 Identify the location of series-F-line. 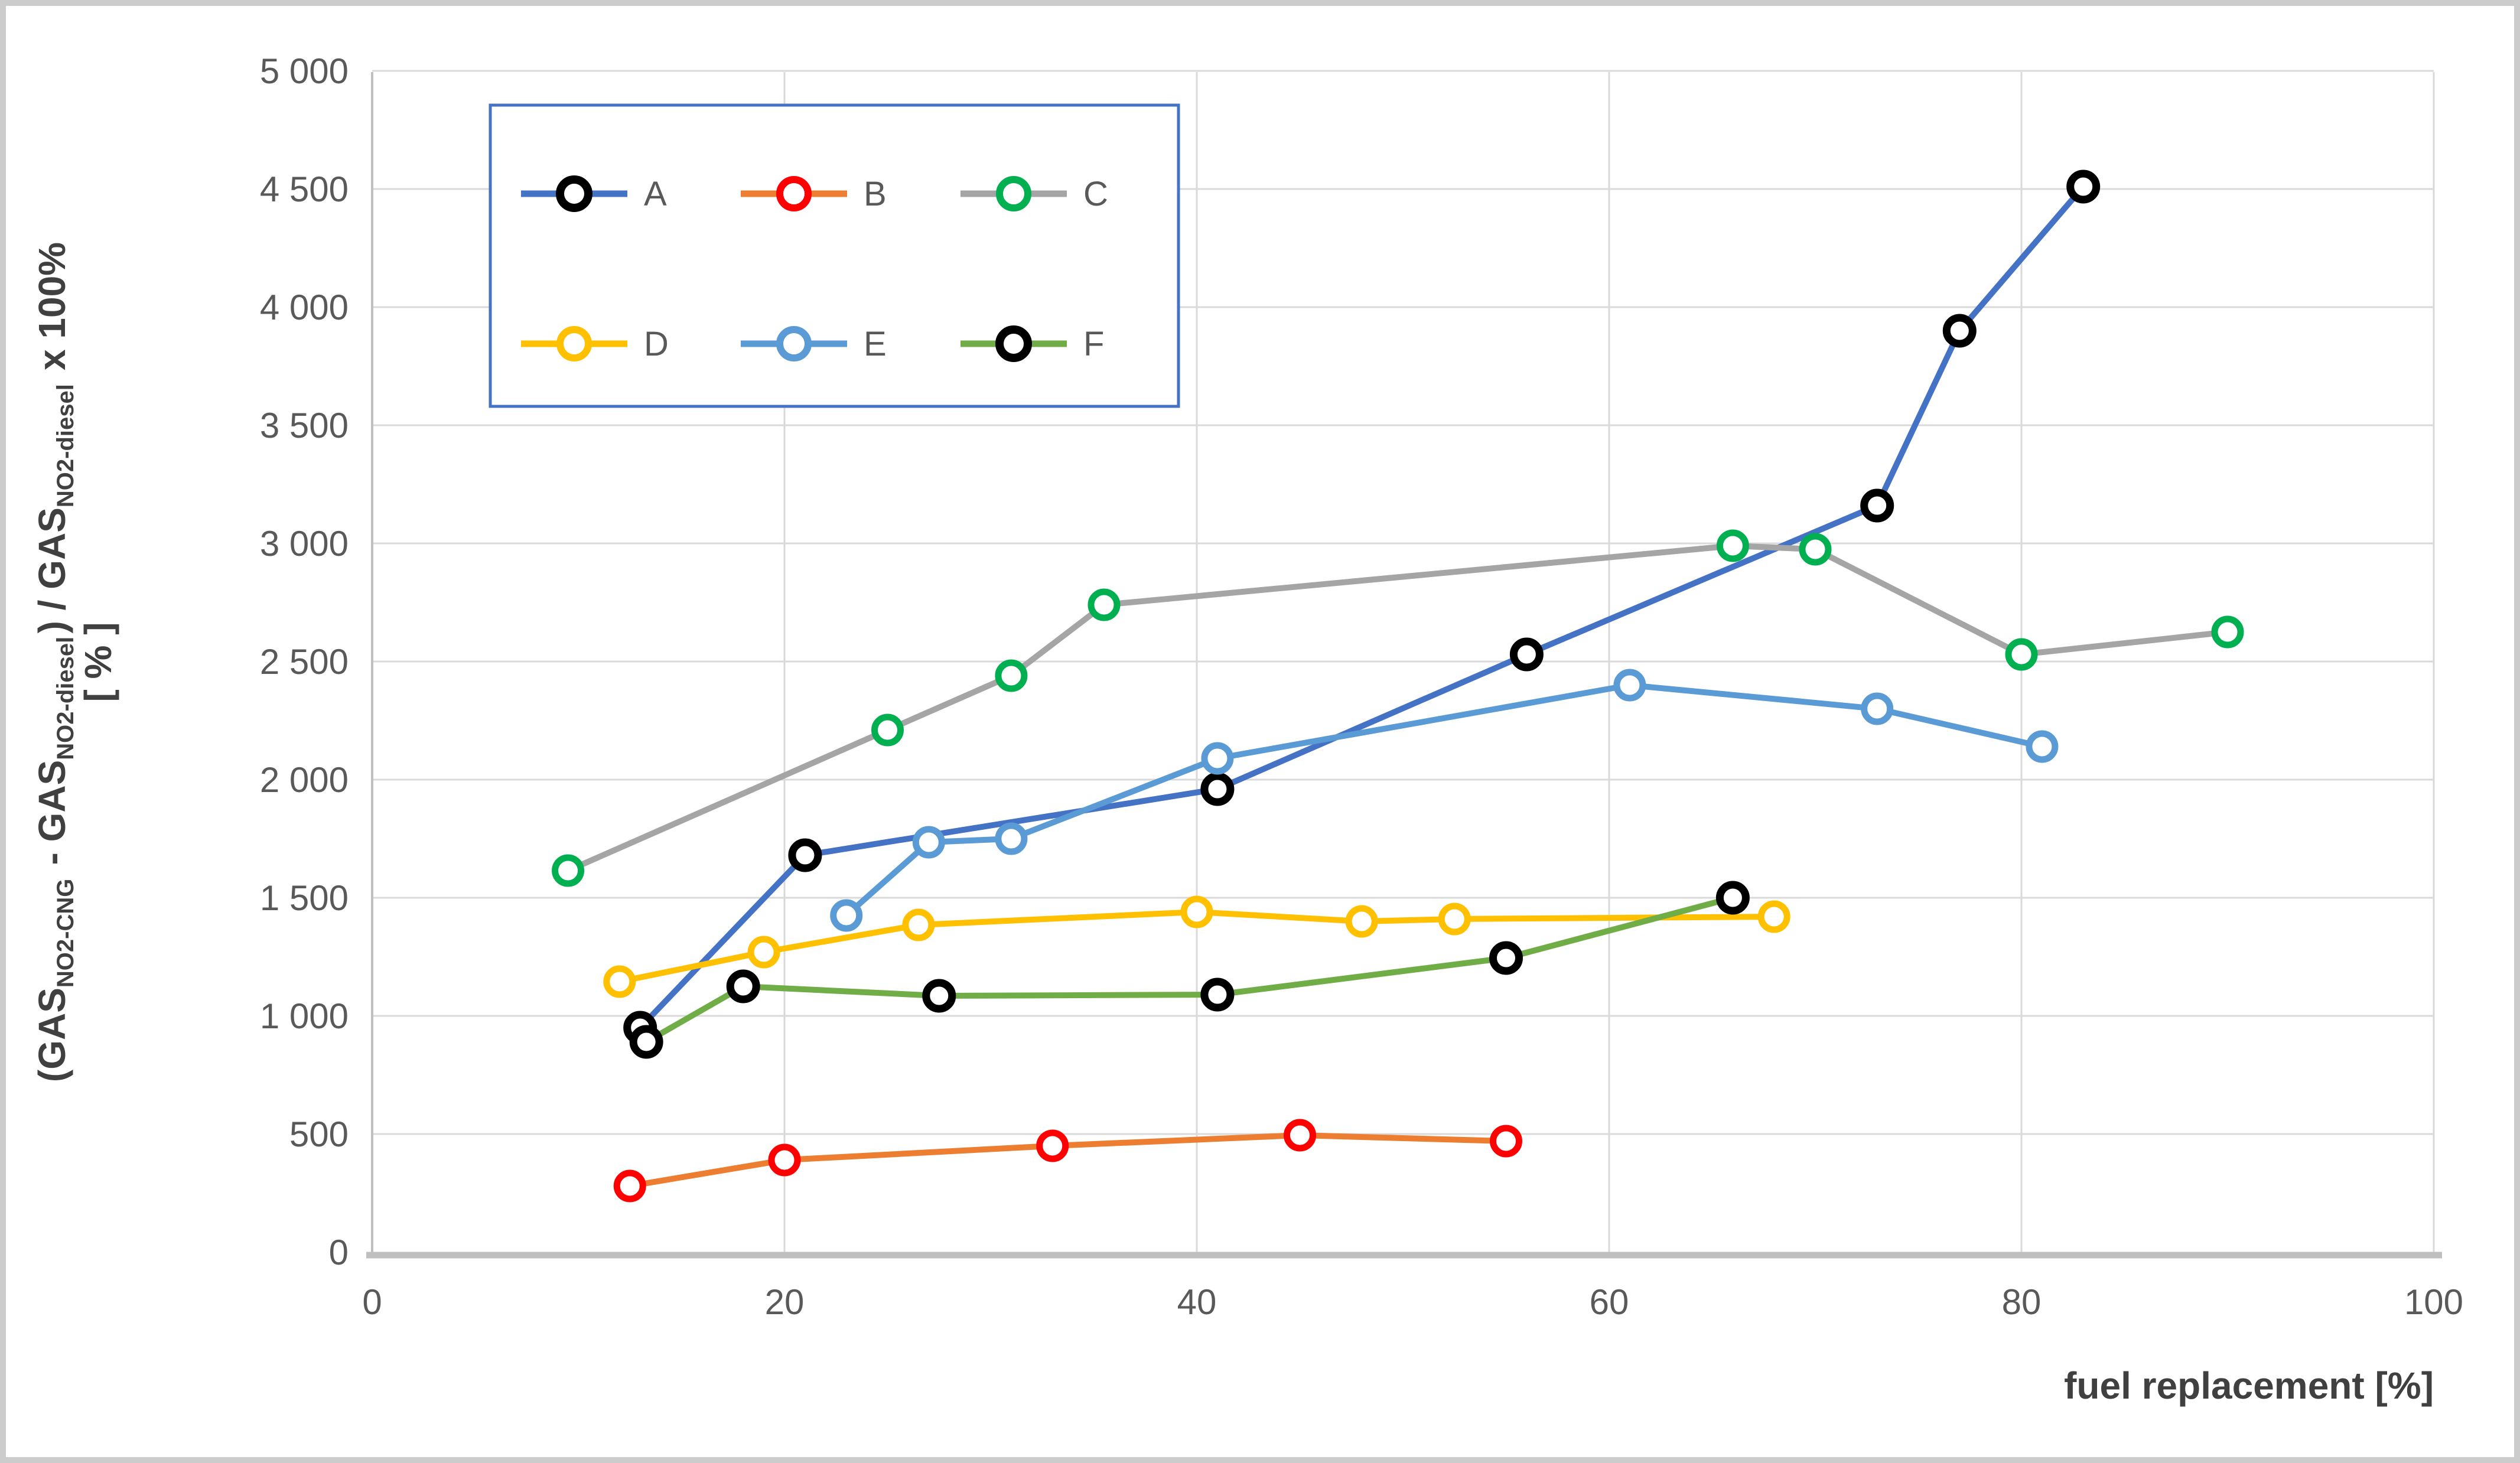
(1189, 970).